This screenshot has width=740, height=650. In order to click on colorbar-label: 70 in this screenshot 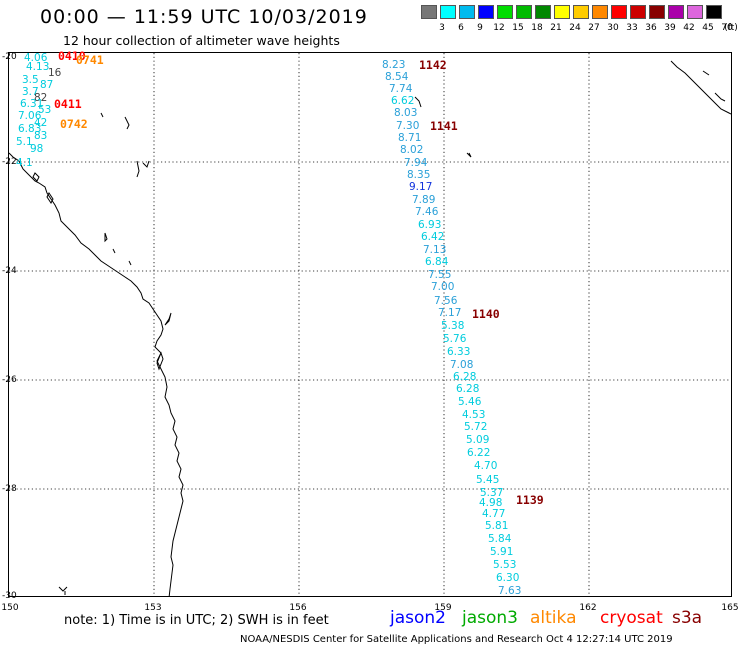, I will do `click(727, 28)`.